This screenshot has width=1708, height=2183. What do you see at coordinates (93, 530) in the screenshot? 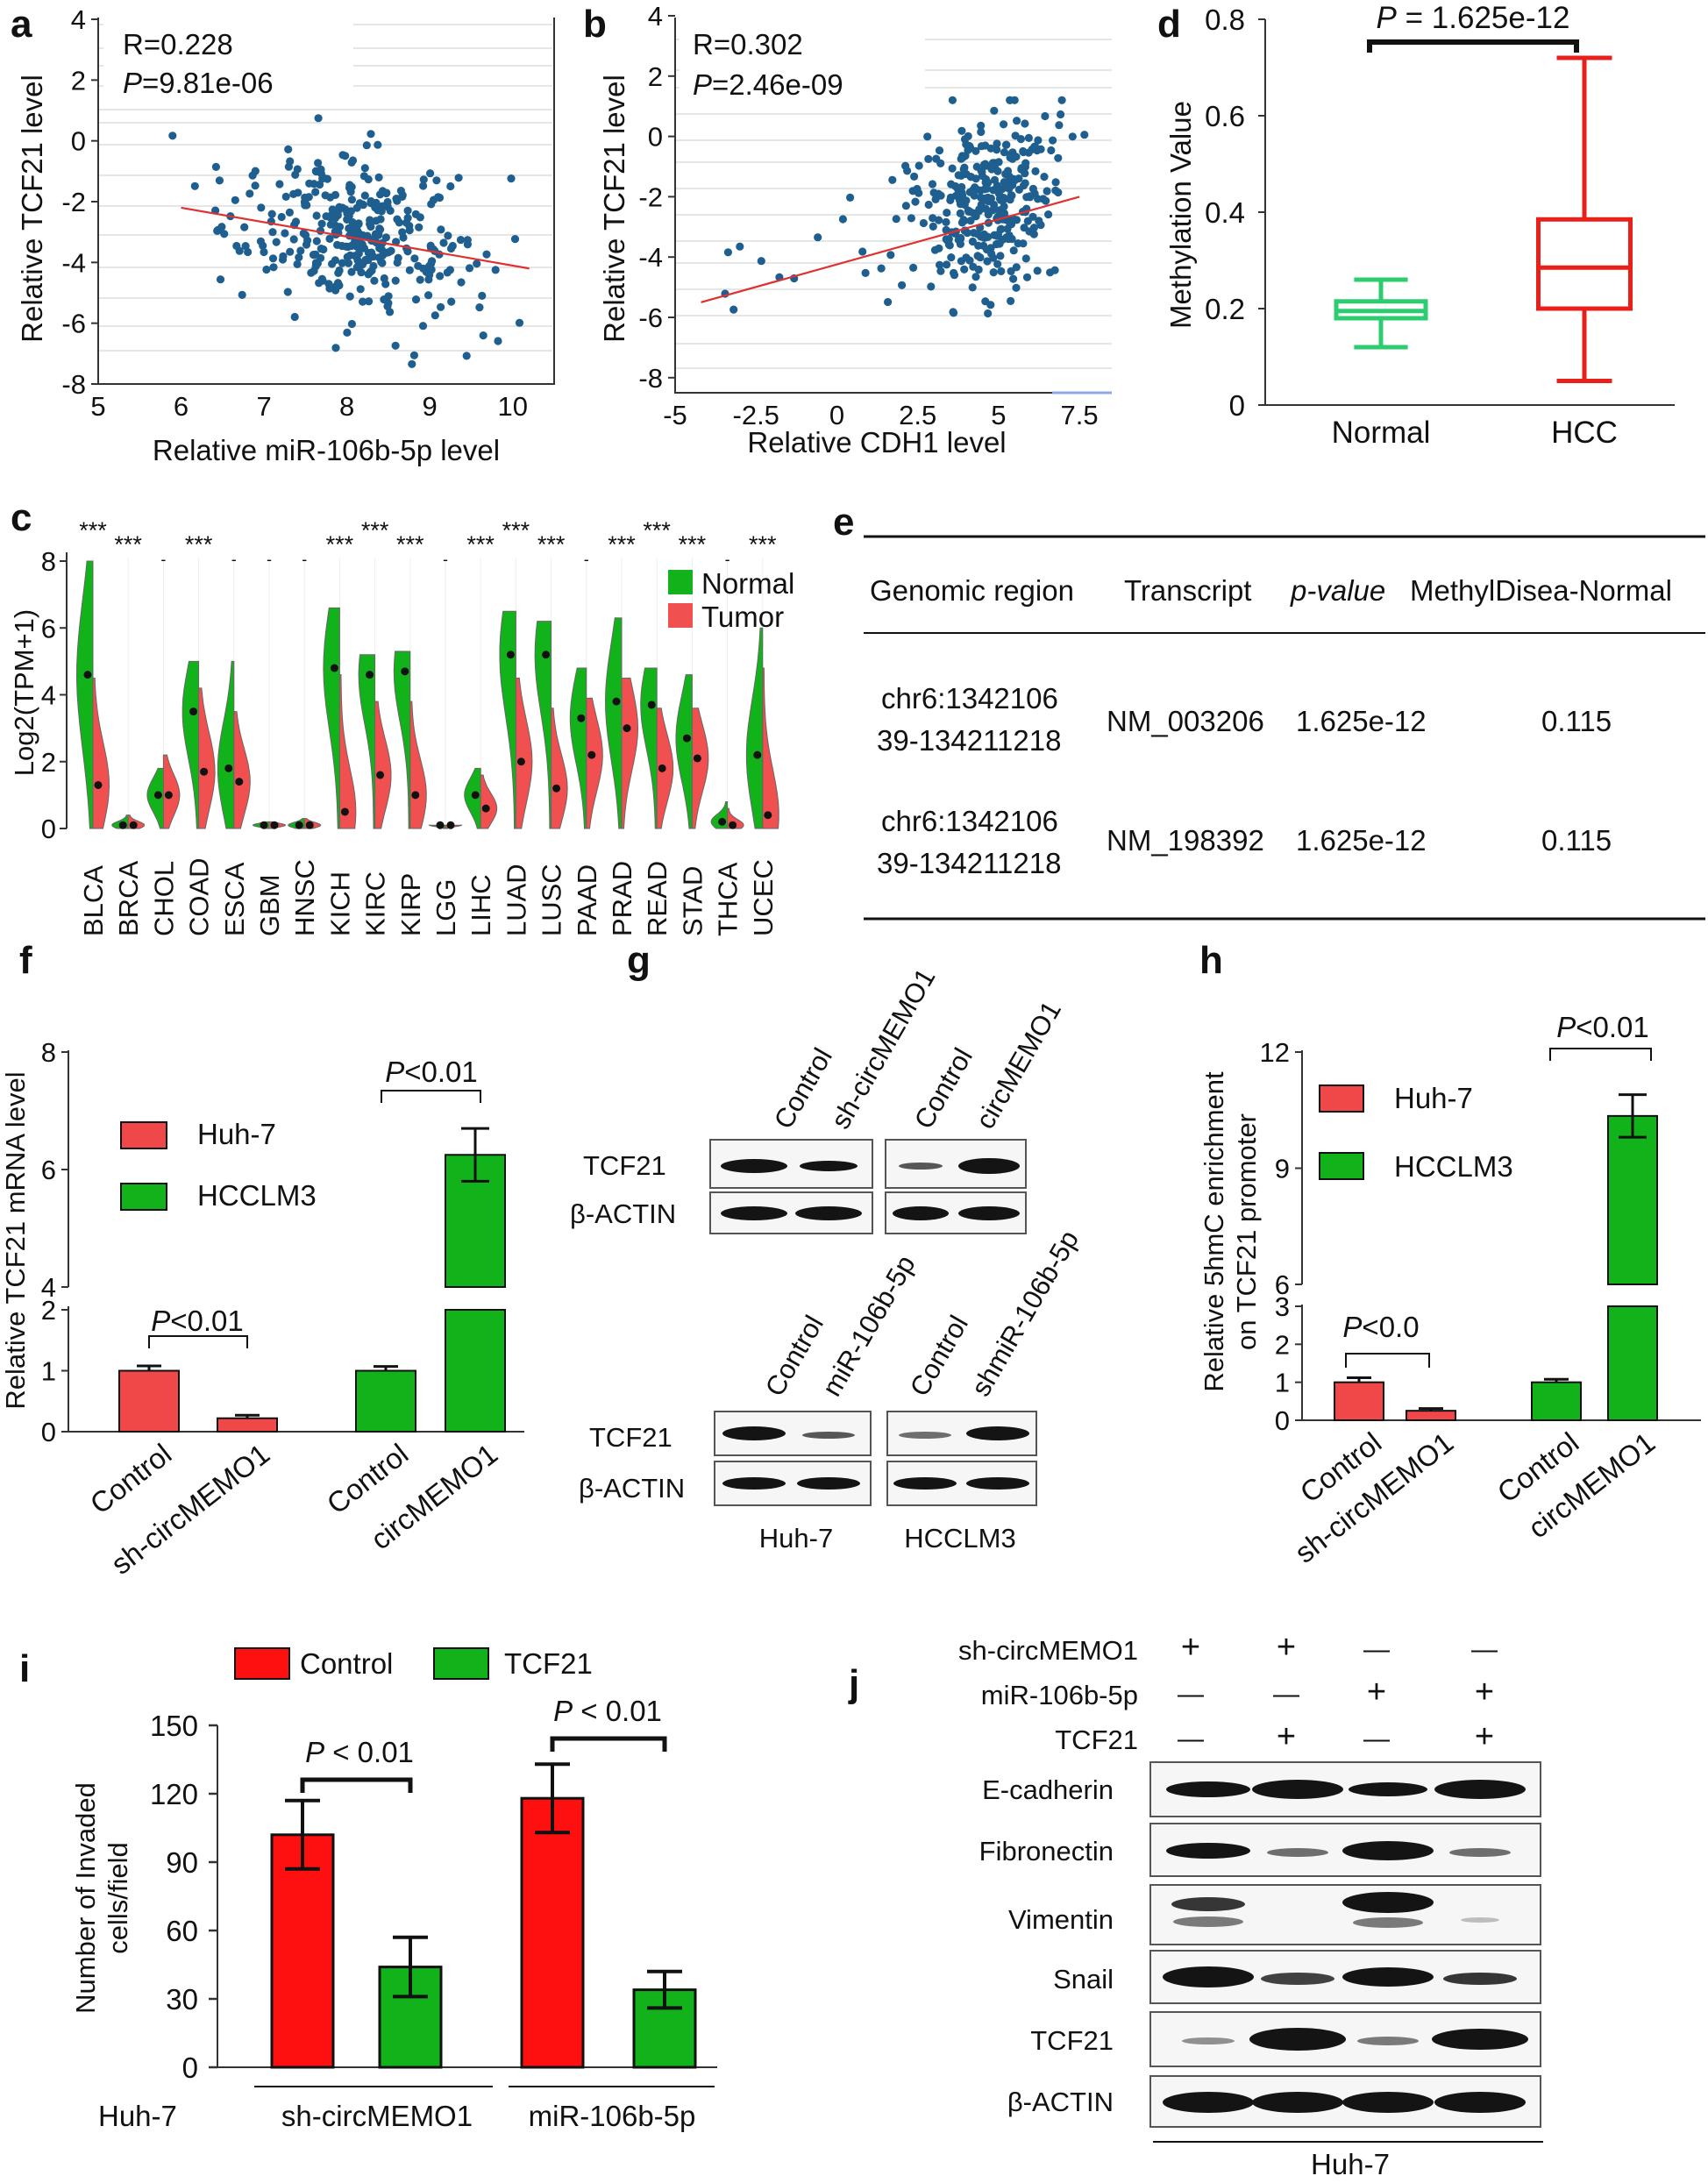
I see `significance-mark: ***` at bounding box center [93, 530].